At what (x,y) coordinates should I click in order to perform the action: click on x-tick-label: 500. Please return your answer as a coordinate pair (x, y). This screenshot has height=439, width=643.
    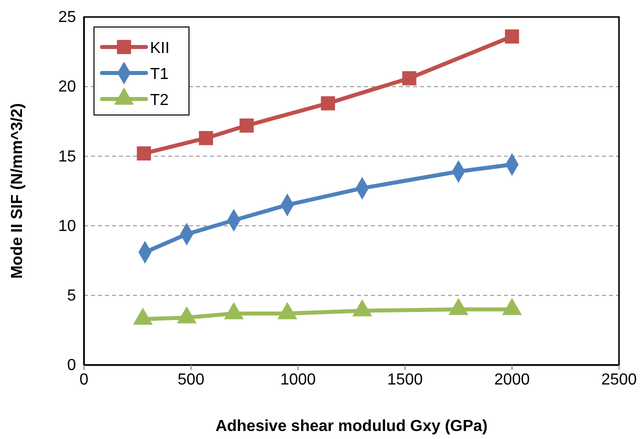
    Looking at the image, I should click on (191, 379).